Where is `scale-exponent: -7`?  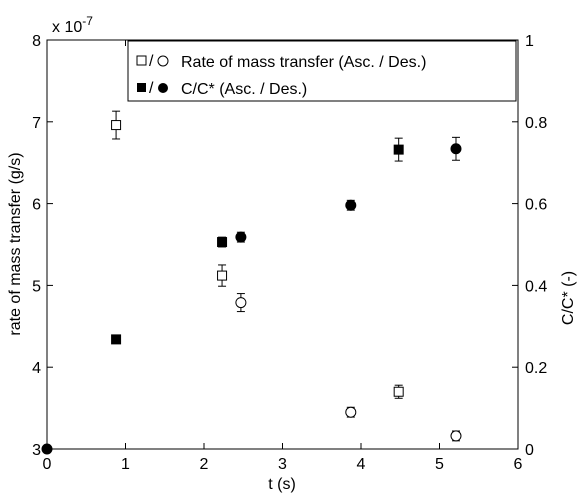 scale-exponent: -7 is located at coordinates (87, 21).